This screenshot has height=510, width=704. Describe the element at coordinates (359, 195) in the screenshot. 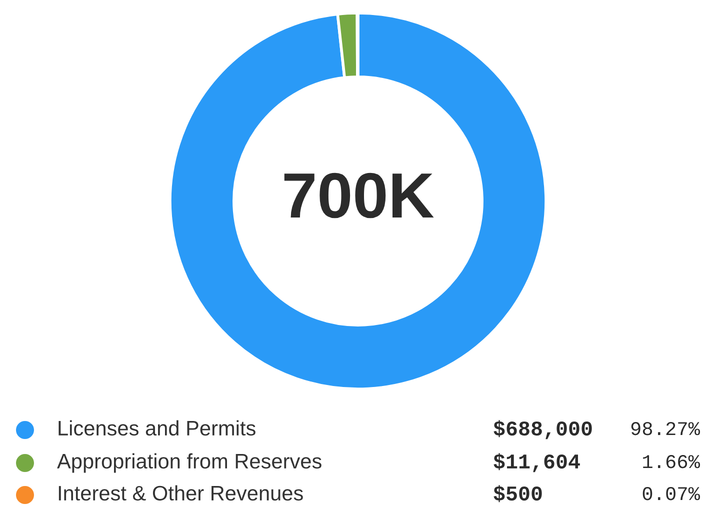

I see `text: 700K` at that location.